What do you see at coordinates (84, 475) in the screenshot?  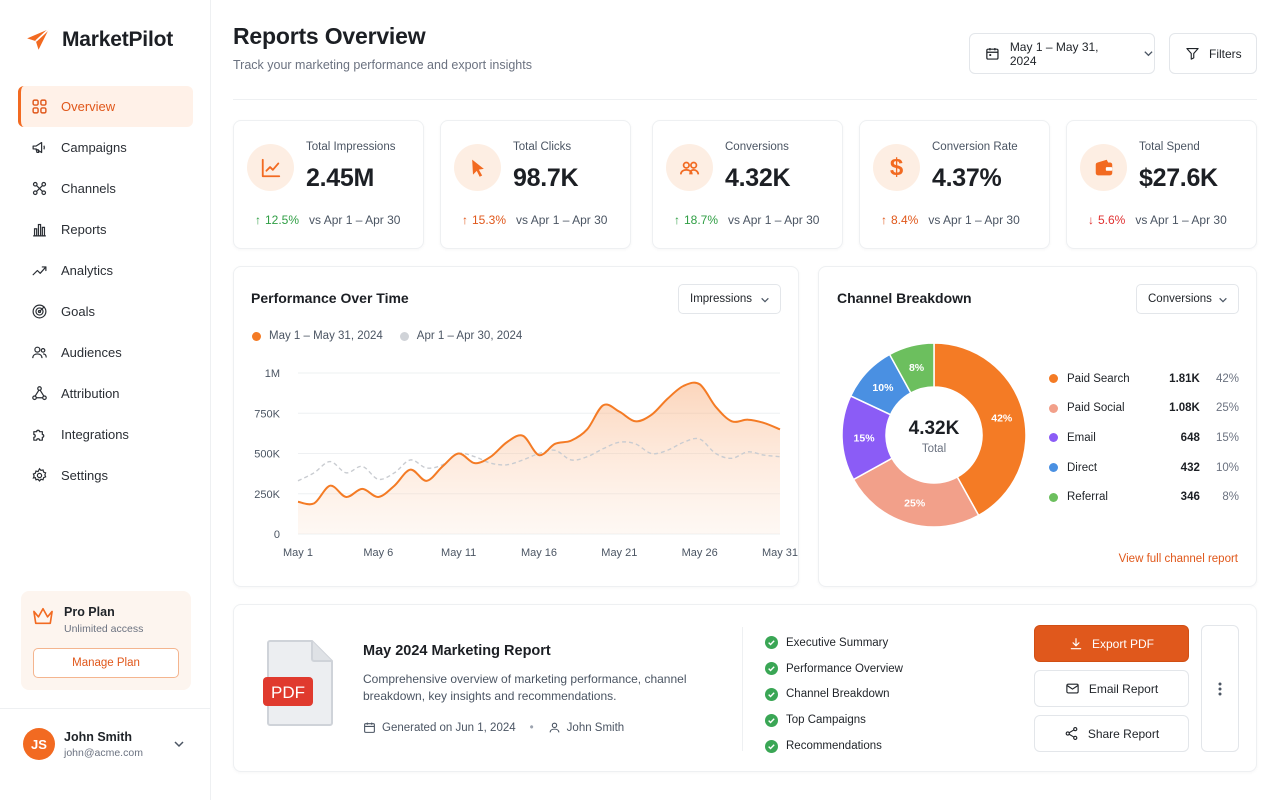 I see `sidebar-item-label: Settings` at bounding box center [84, 475].